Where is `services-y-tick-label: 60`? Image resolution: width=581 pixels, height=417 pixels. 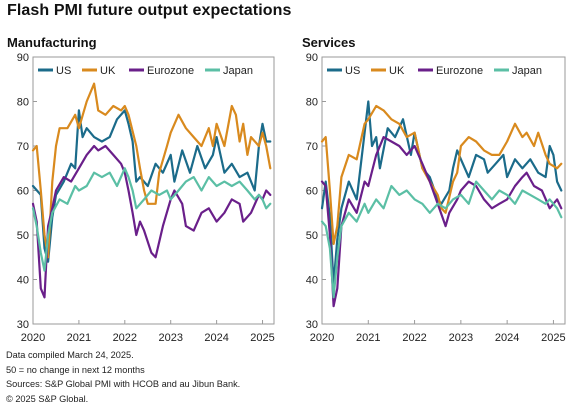 services-y-tick-label: 60 is located at coordinates (312, 192).